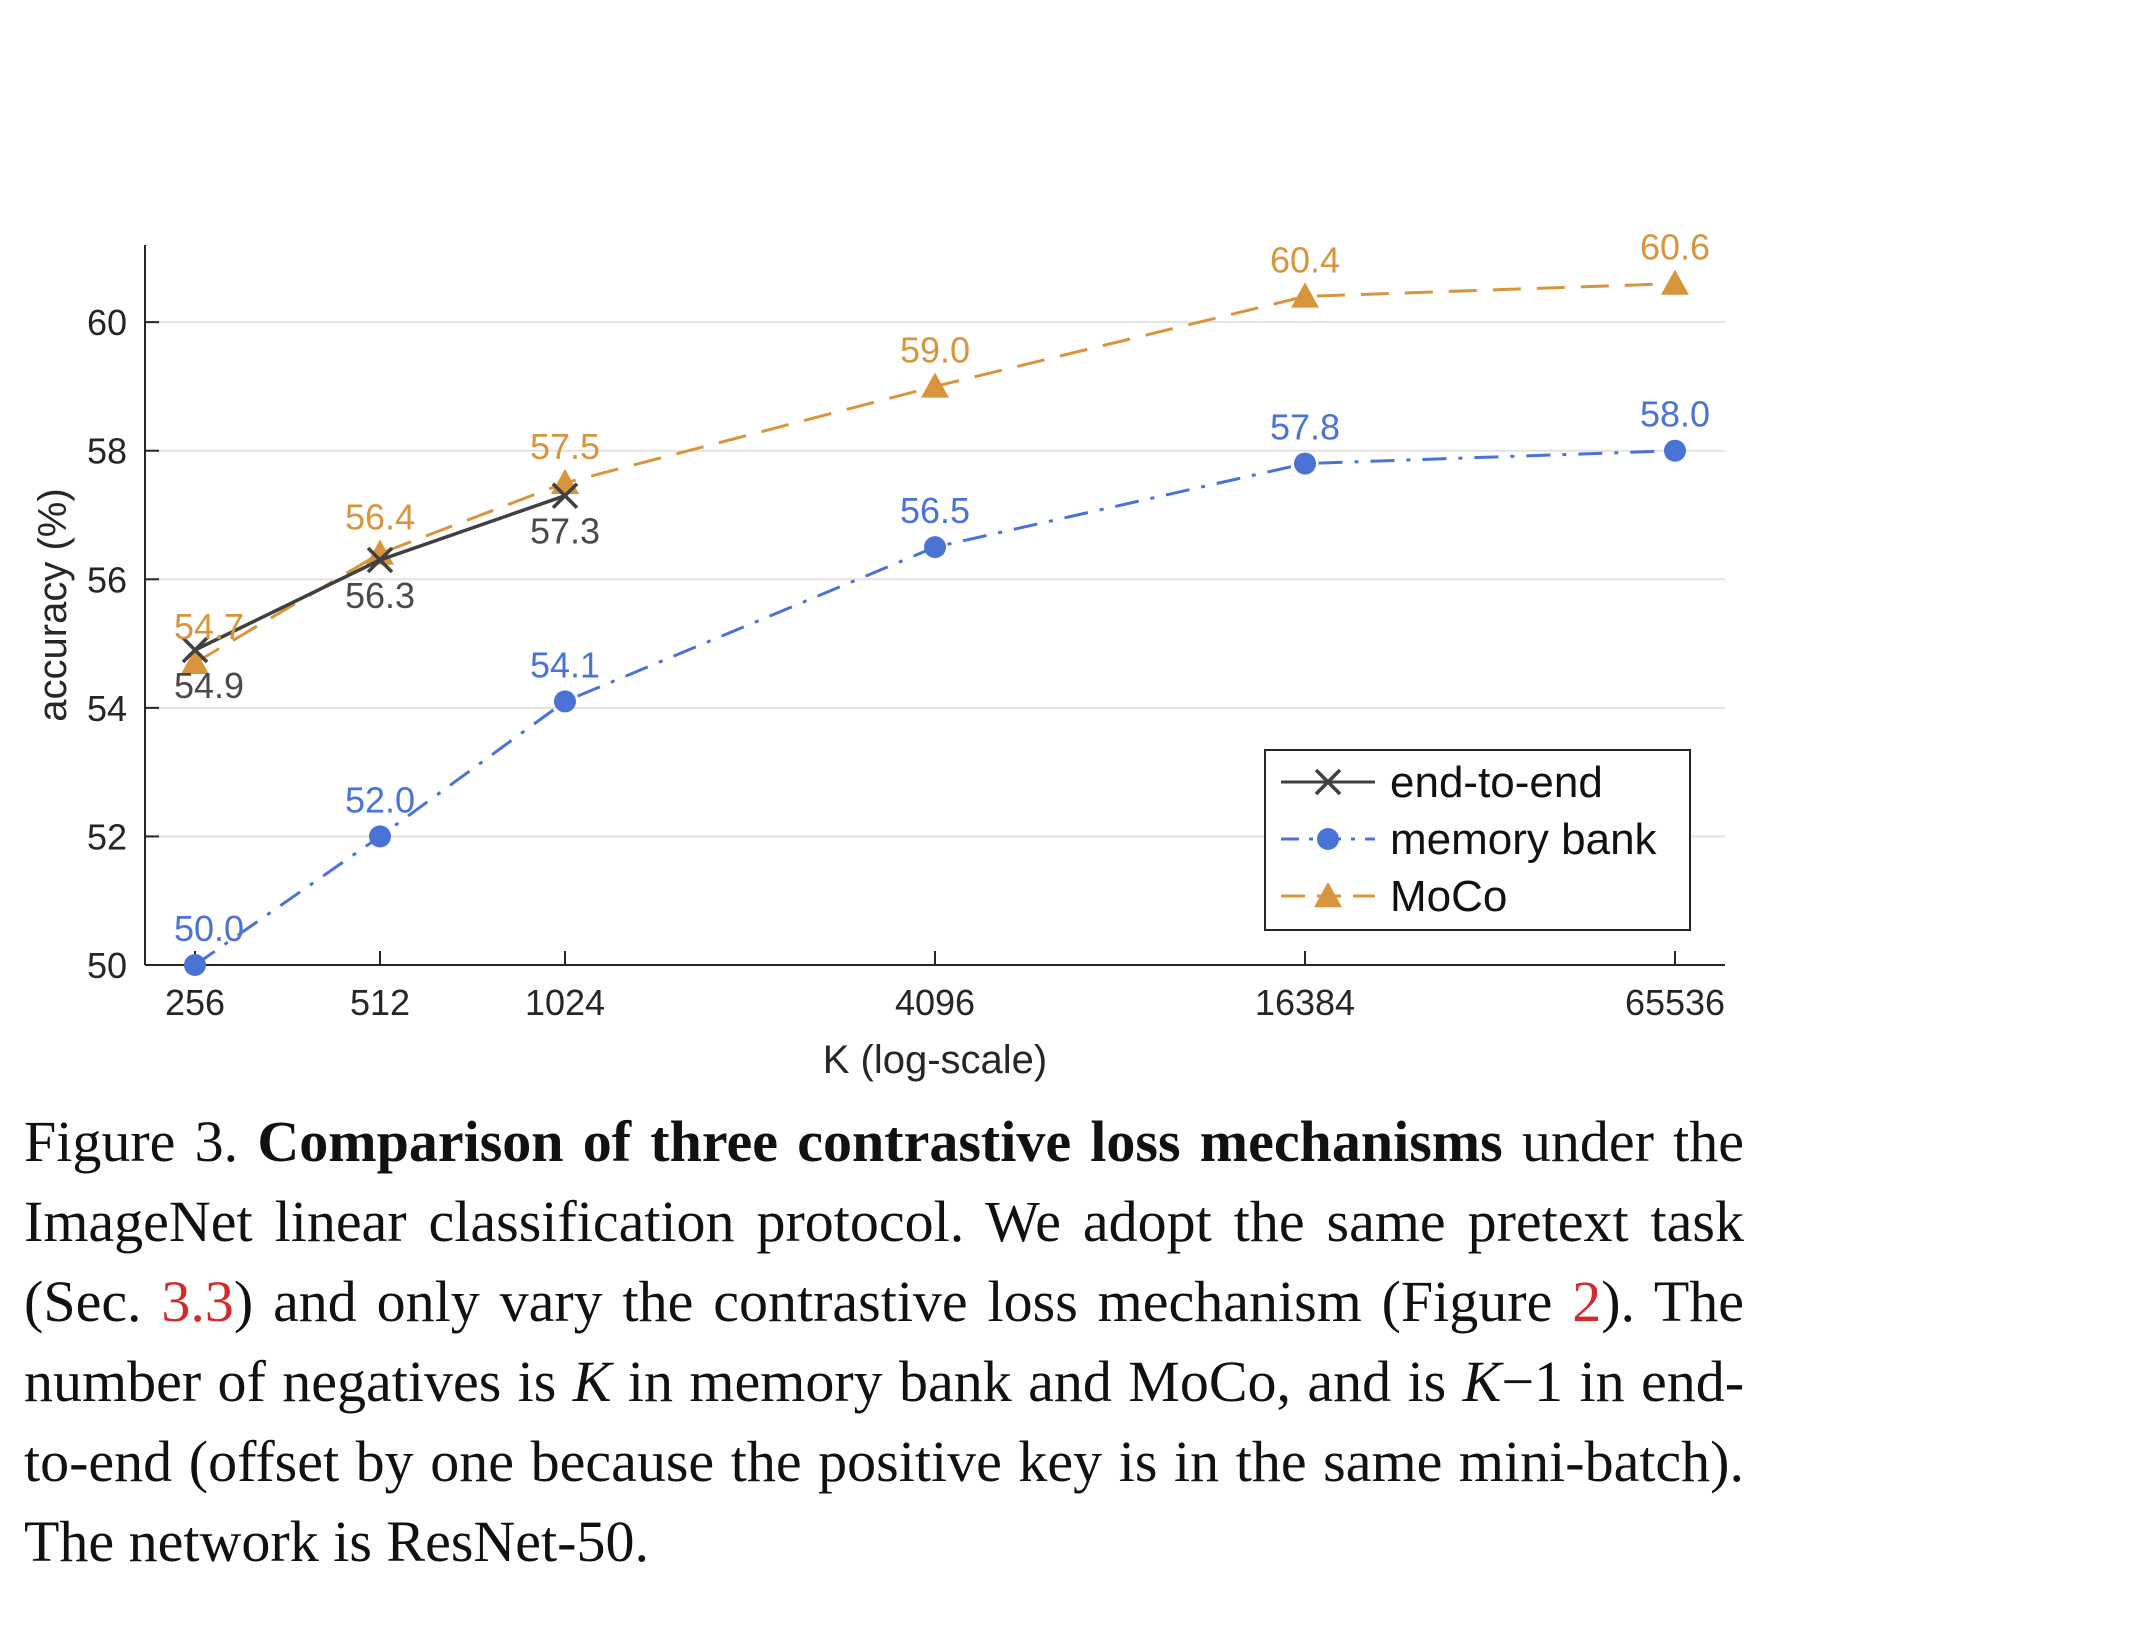 This screenshot has width=2152, height=1640. I want to click on caption-text-4: in memory bank and MoCo, and is, so click(1037, 1381).